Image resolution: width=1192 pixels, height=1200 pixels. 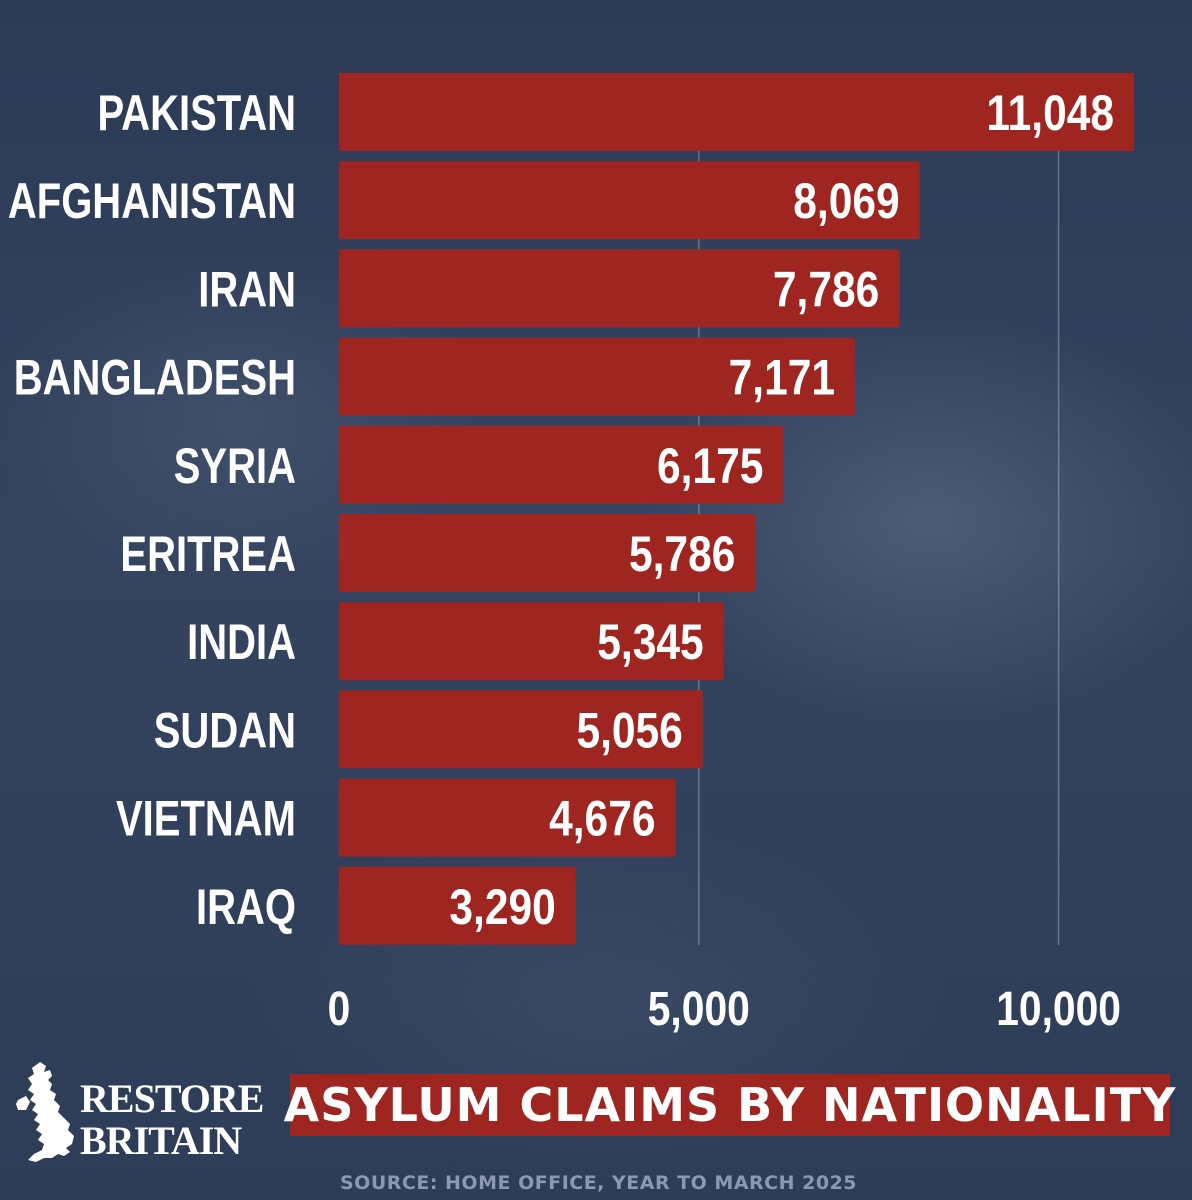 I want to click on x-tick-5,000: 5,000, so click(x=699, y=1009).